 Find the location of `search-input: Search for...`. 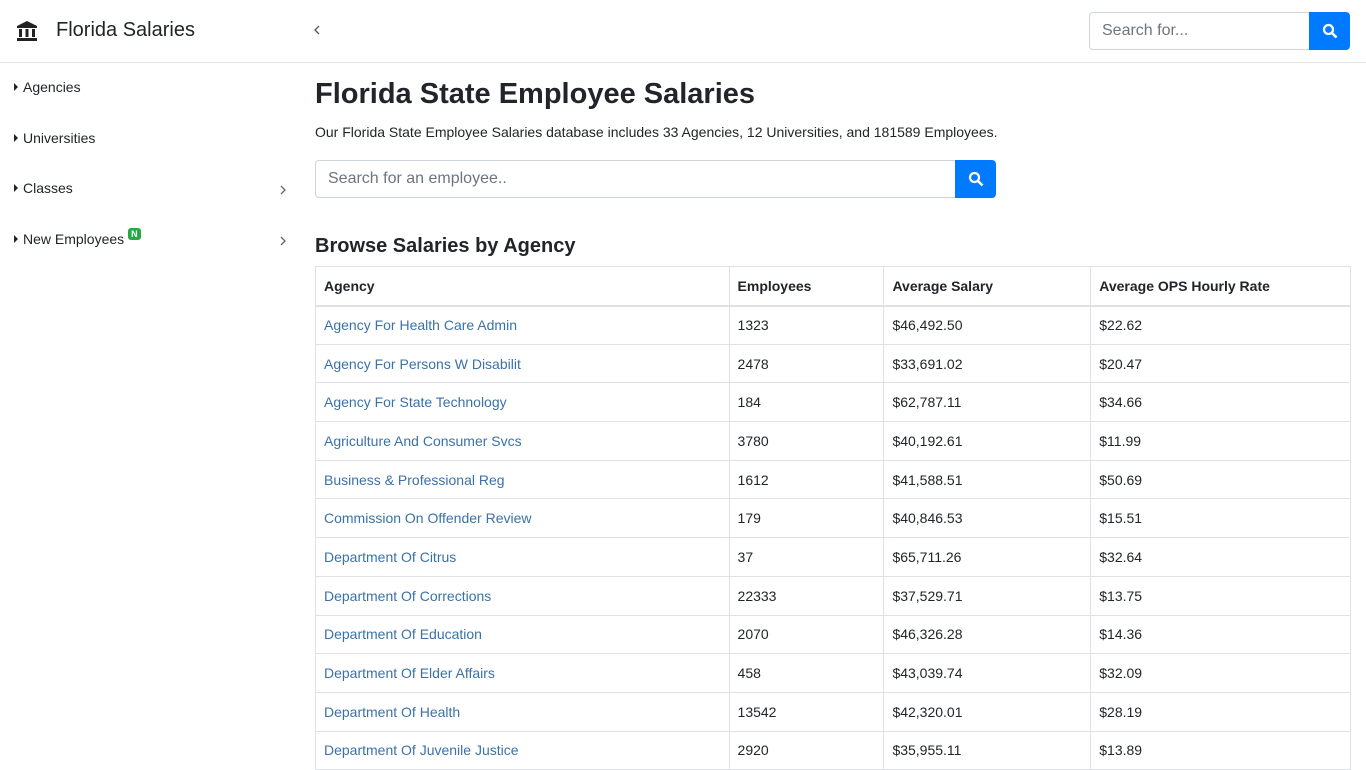

search-input: Search for... is located at coordinates (1199, 31).